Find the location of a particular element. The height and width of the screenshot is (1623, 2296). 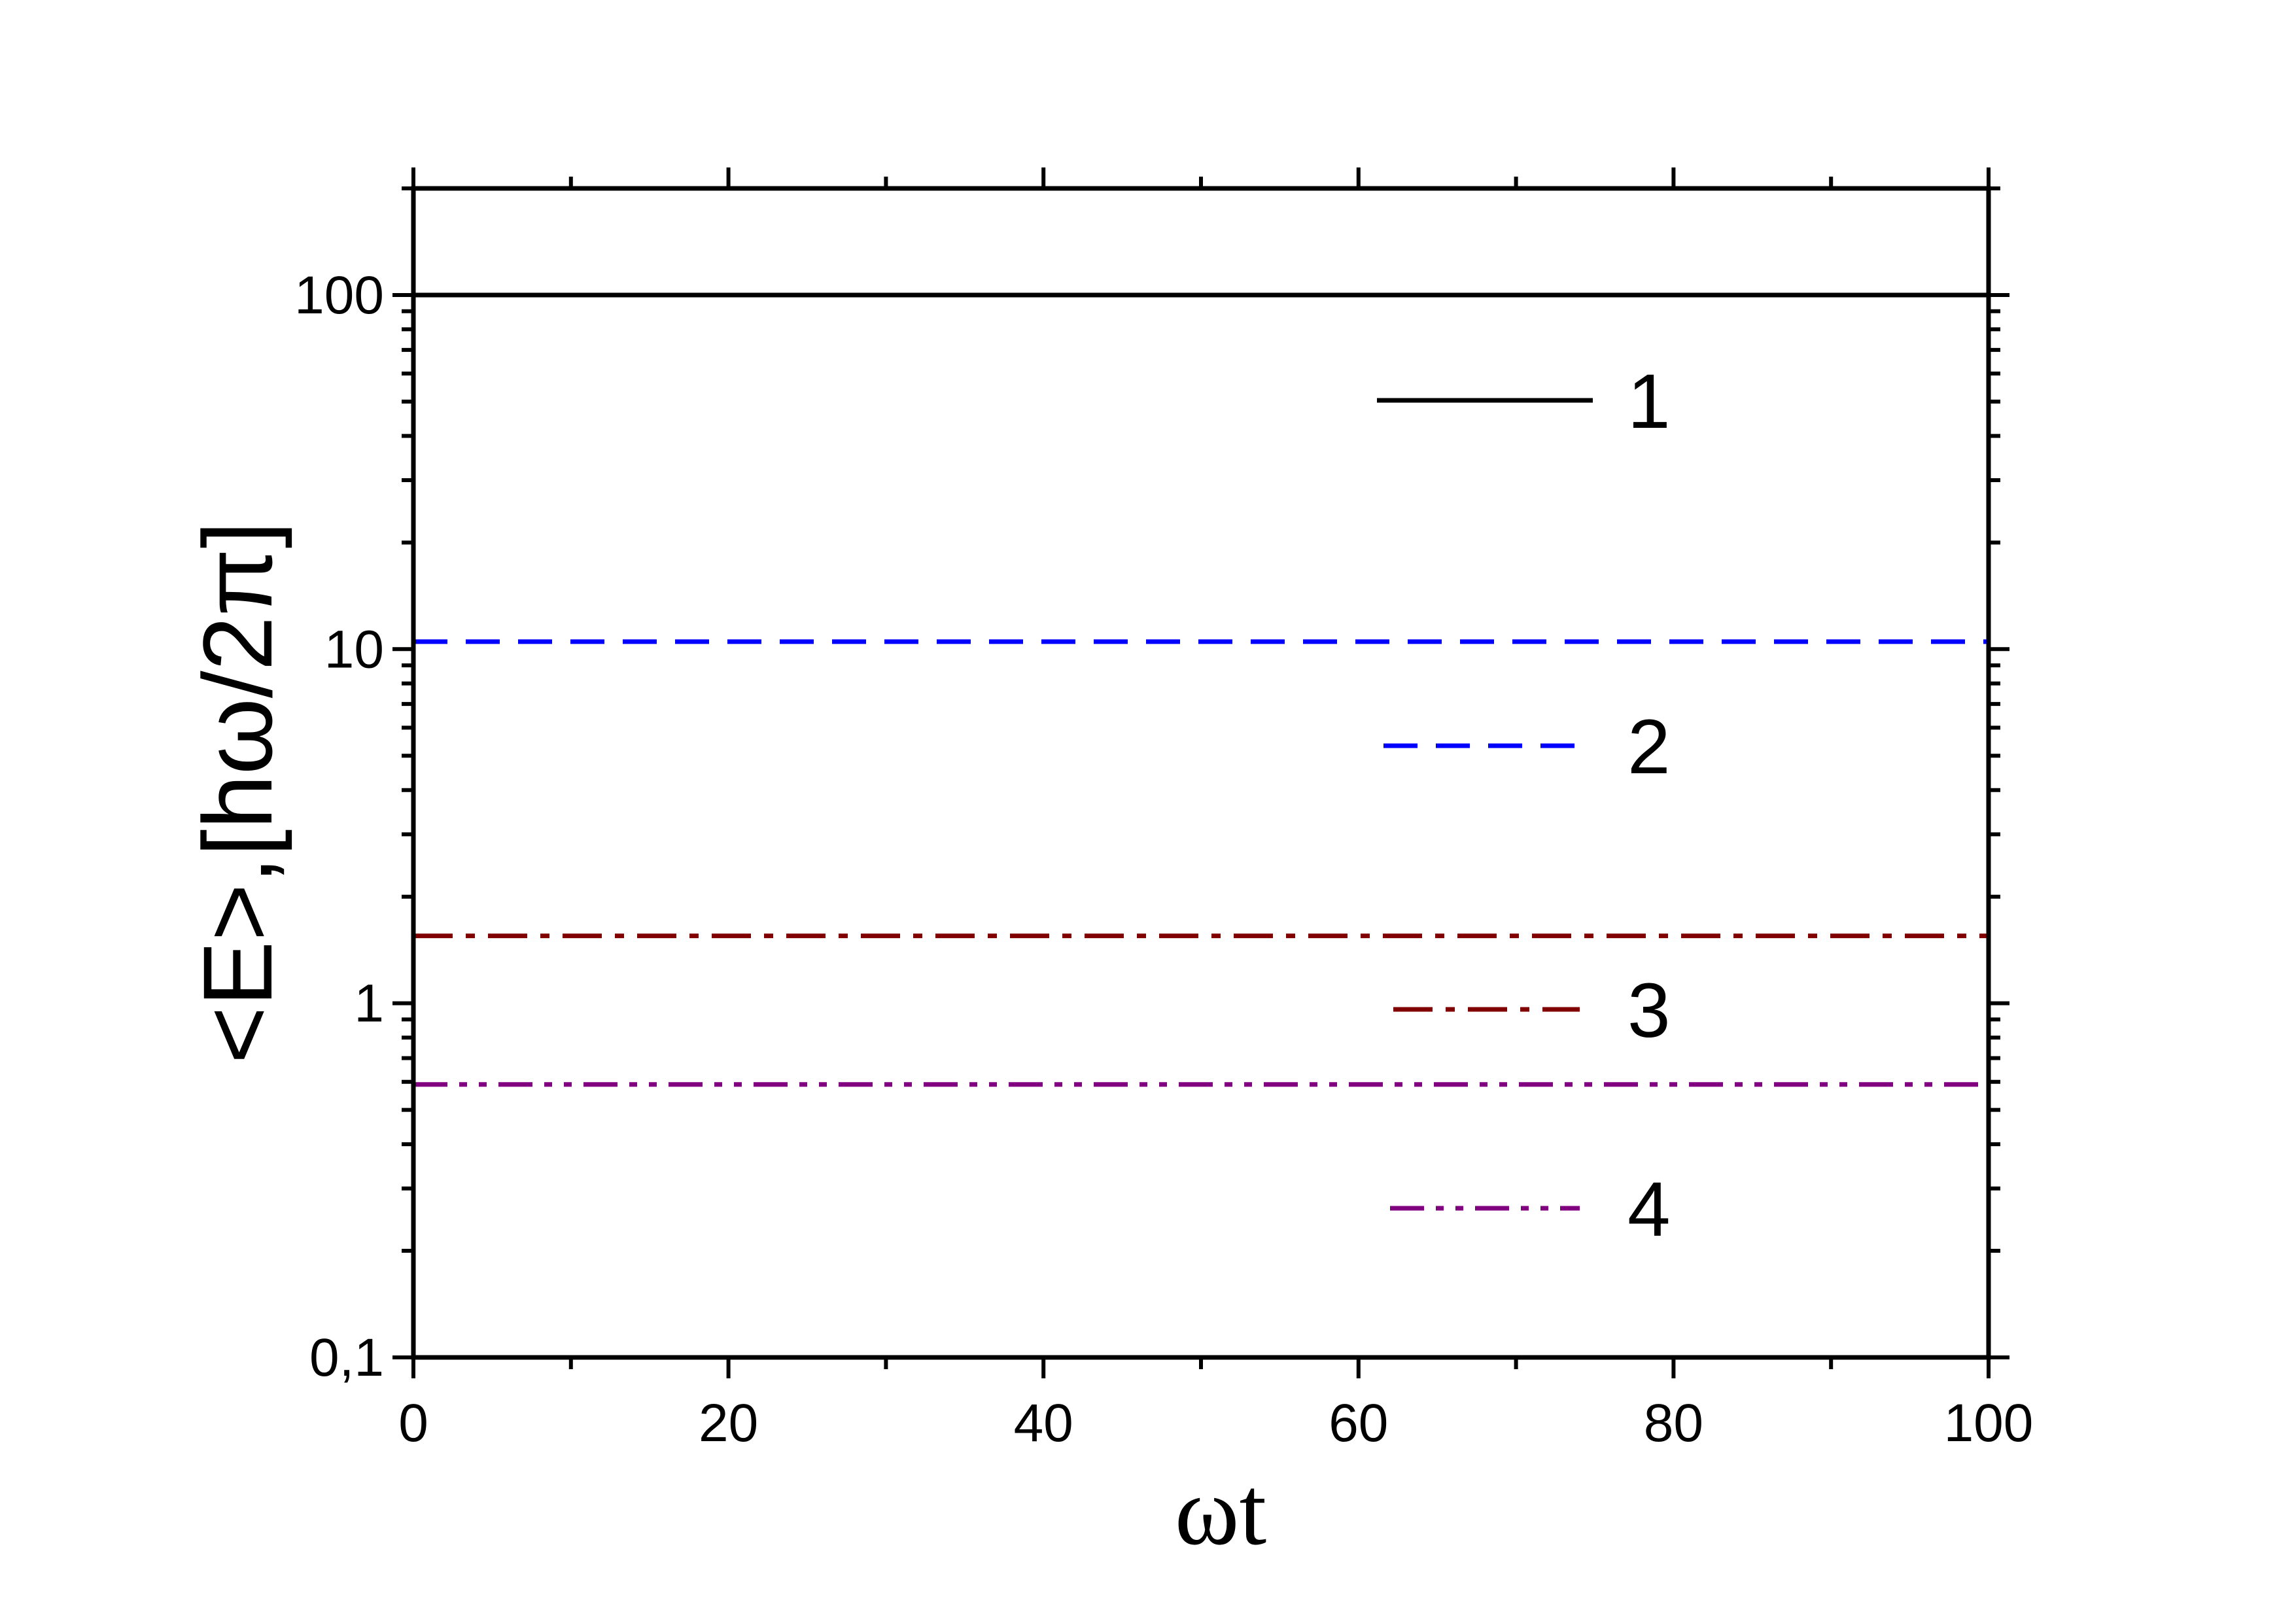

legend-label-1: 1 is located at coordinates (1649, 401).